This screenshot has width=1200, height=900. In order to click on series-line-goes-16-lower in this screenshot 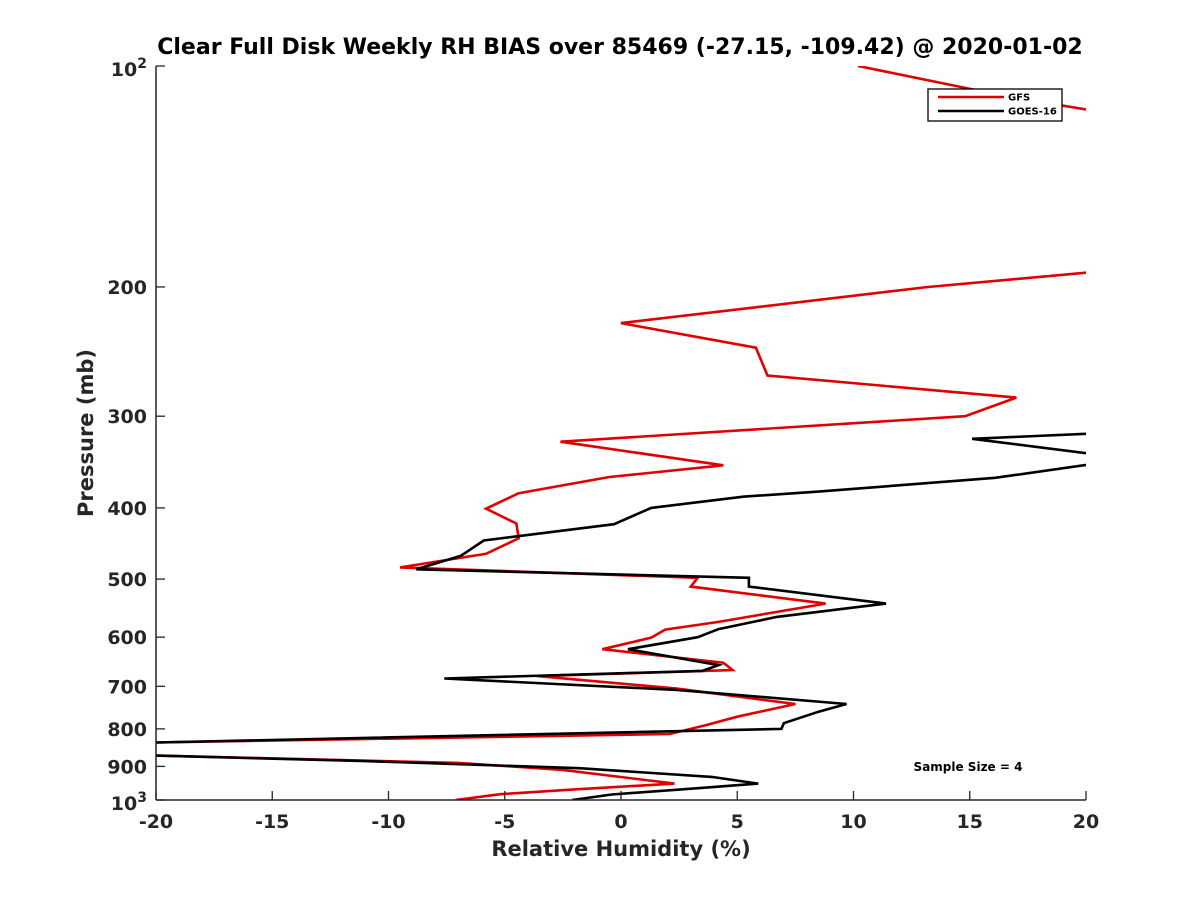, I will do `click(457, 777)`.